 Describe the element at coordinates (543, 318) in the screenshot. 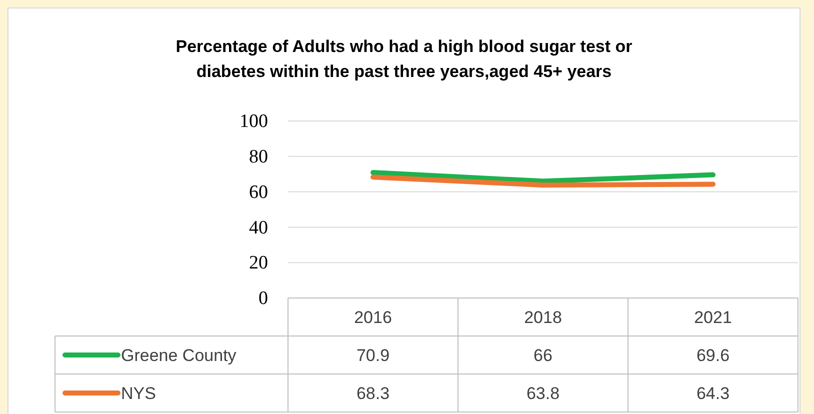

I see `x-tick-label: 2018` at that location.